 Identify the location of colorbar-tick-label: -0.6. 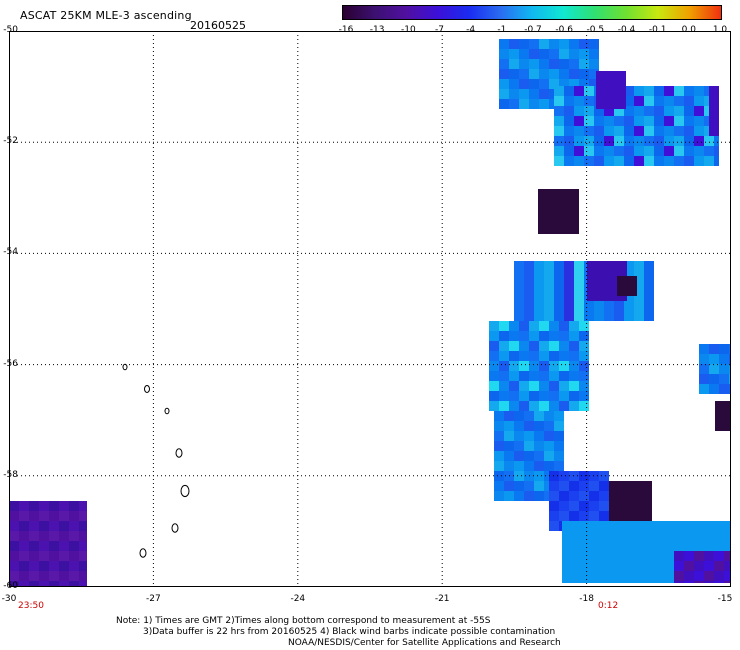
(564, 30).